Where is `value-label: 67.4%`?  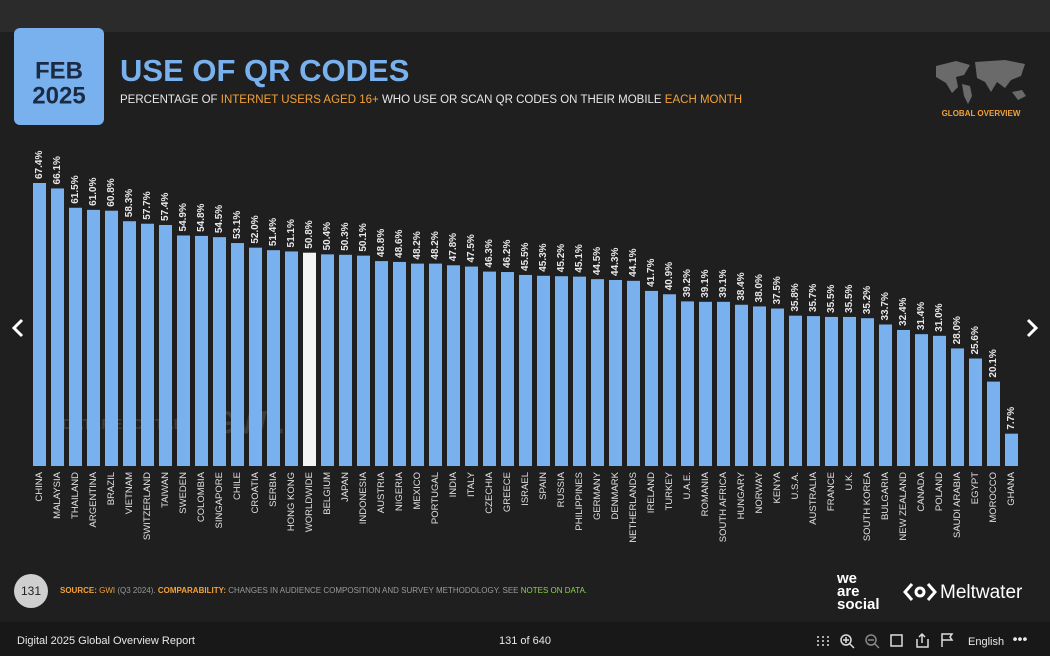 value-label: 67.4% is located at coordinates (39, 165).